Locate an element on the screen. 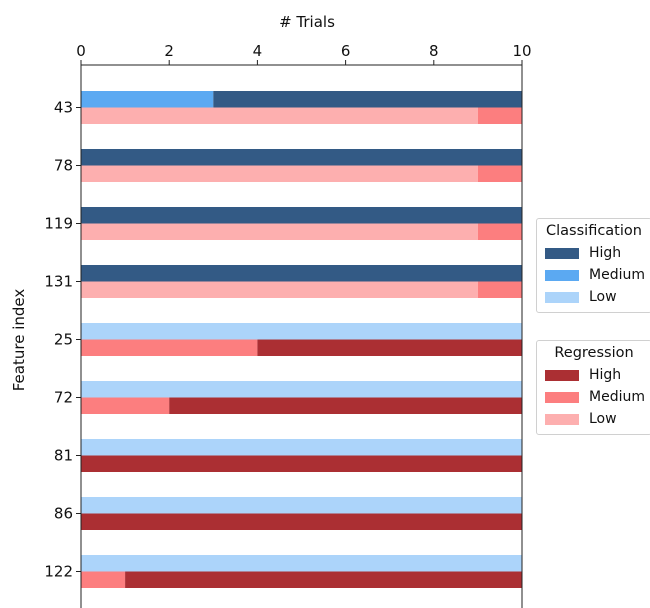  legend-swatch-regression-low is located at coordinates (562, 419).